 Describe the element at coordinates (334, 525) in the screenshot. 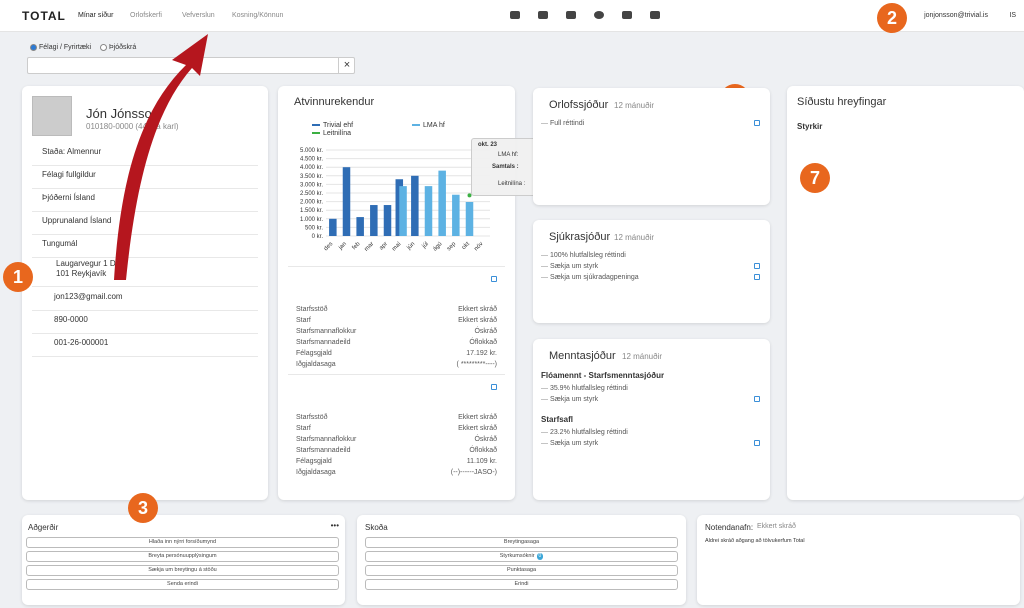

I see `more-button: •••` at that location.